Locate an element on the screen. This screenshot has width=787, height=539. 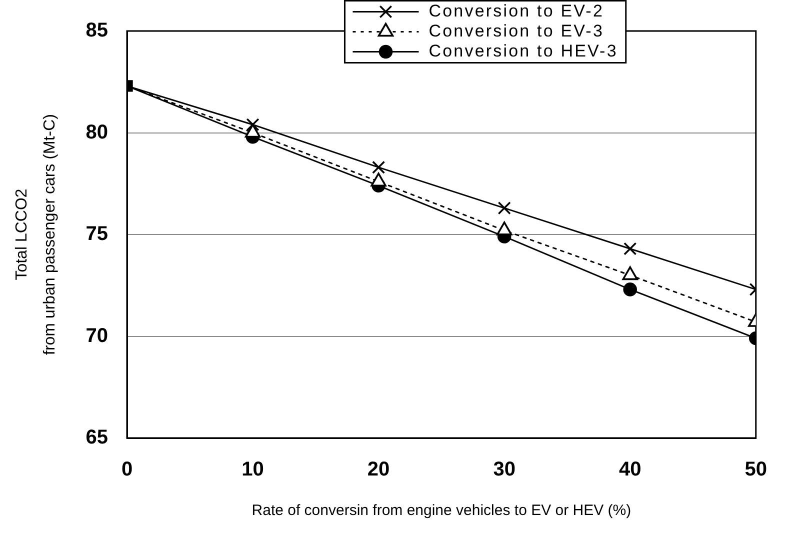
y-tick-label: 75 is located at coordinates (97, 234).